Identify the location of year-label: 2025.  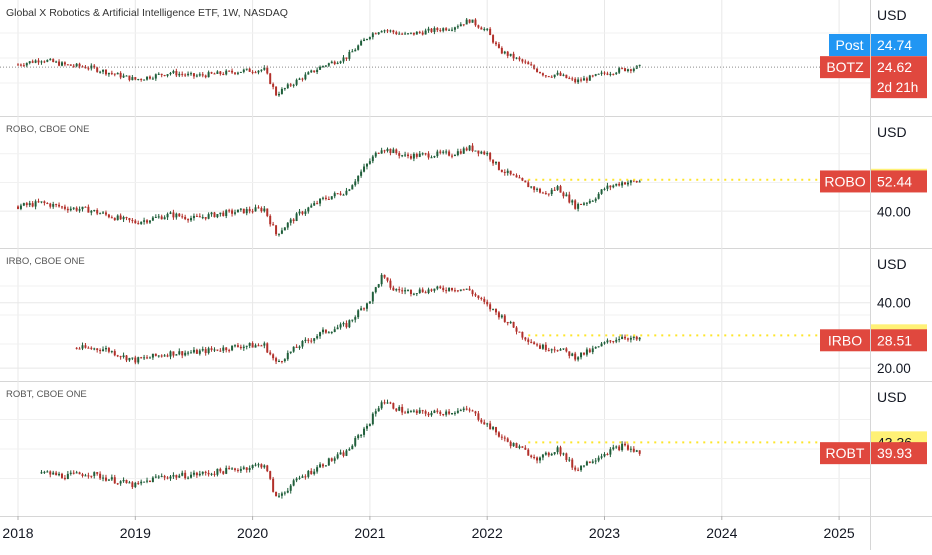
(839, 533).